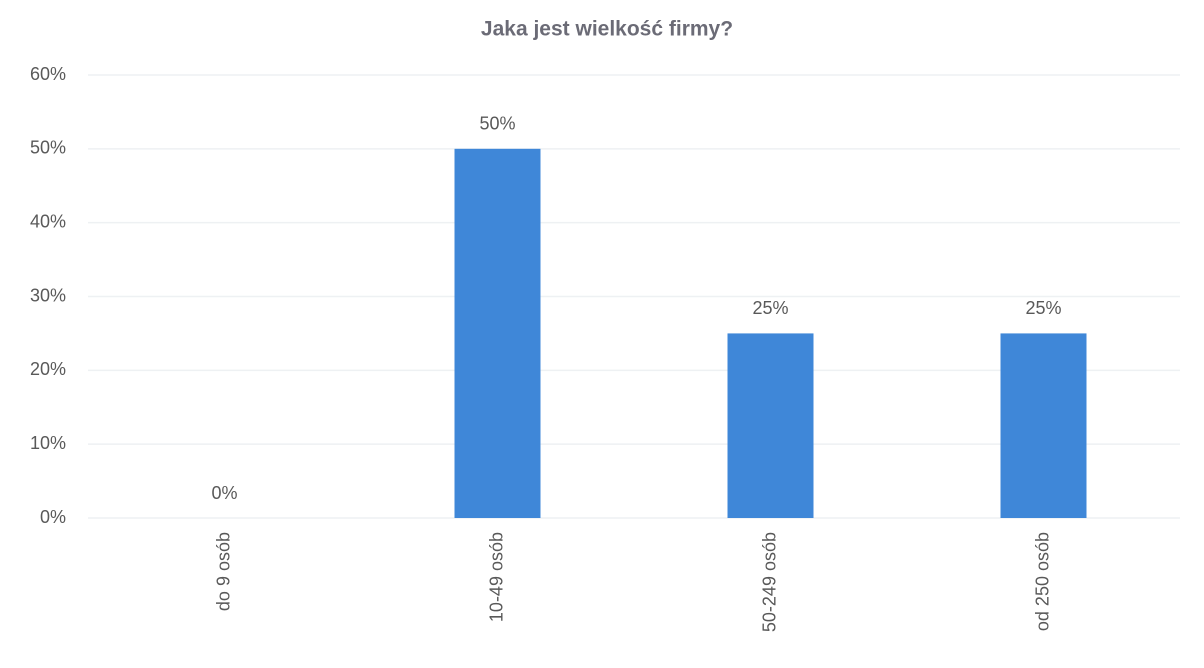 Image resolution: width=1204 pixels, height=668 pixels. What do you see at coordinates (48, 221) in the screenshot?
I see `y-tick-label: 40%` at bounding box center [48, 221].